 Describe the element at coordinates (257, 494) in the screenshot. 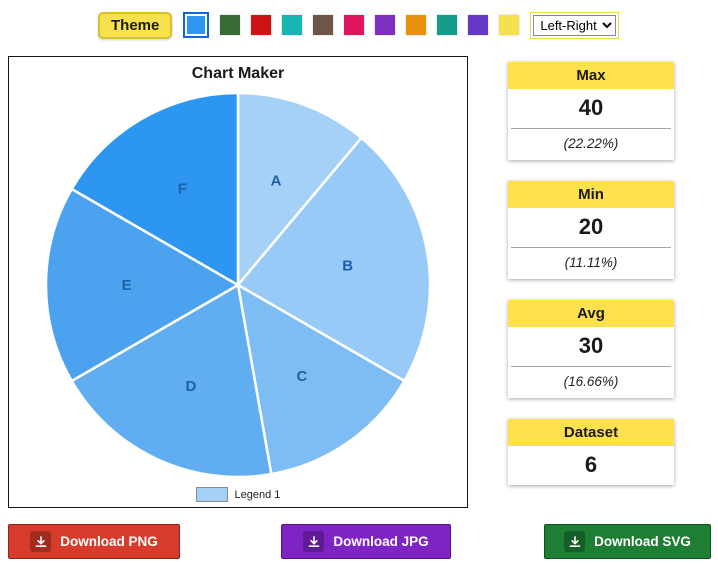

I see `legend-label: Legend 1` at that location.